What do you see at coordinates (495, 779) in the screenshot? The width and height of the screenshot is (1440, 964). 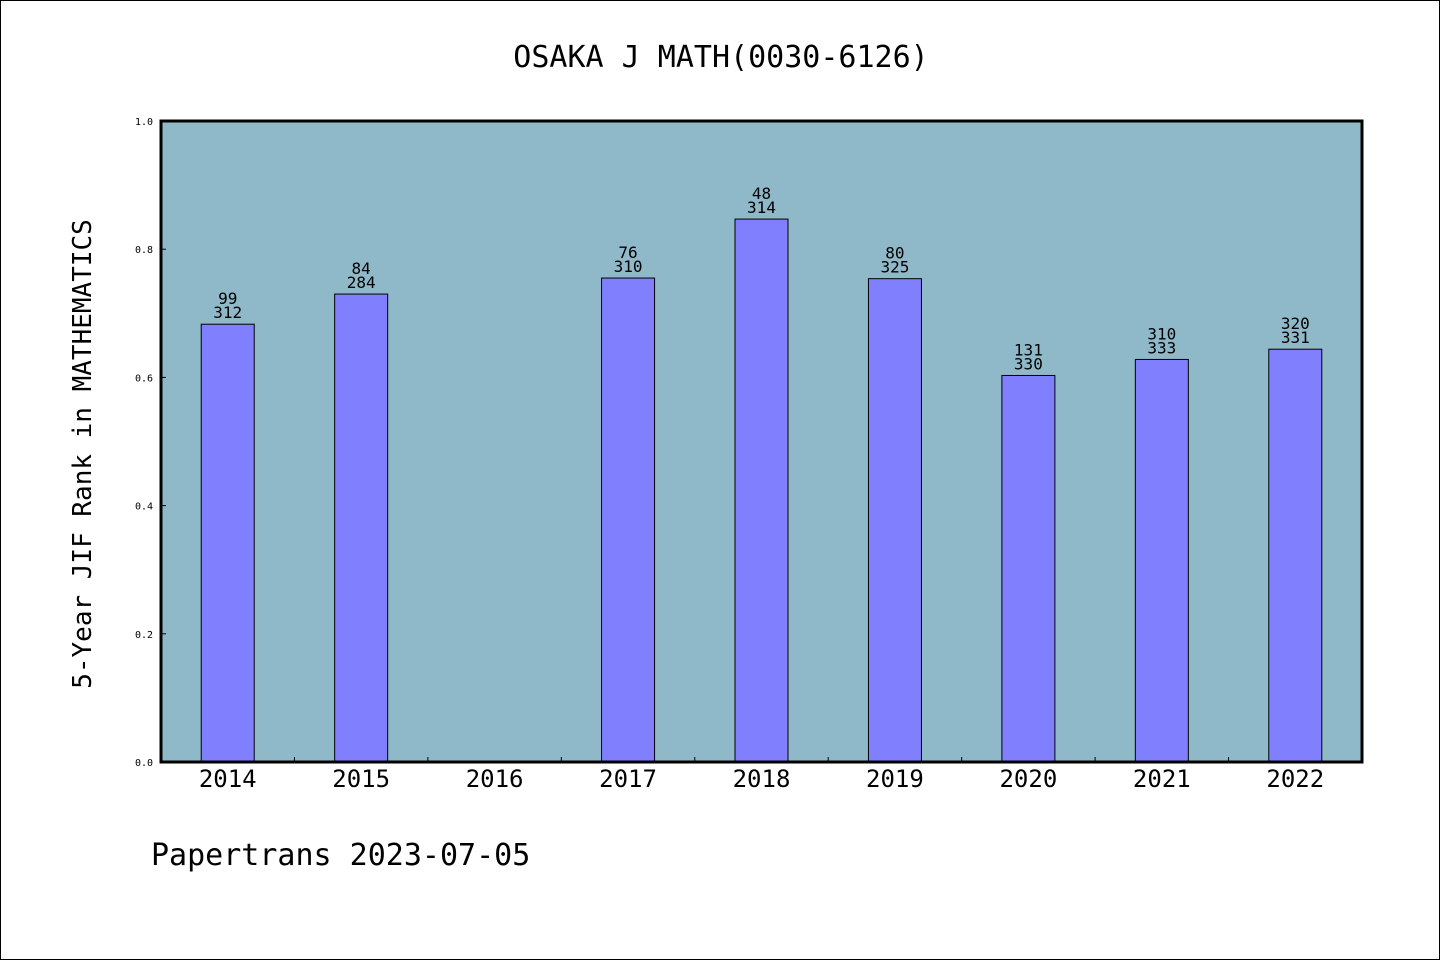 I see `x-tick-label-2016: 2016` at bounding box center [495, 779].